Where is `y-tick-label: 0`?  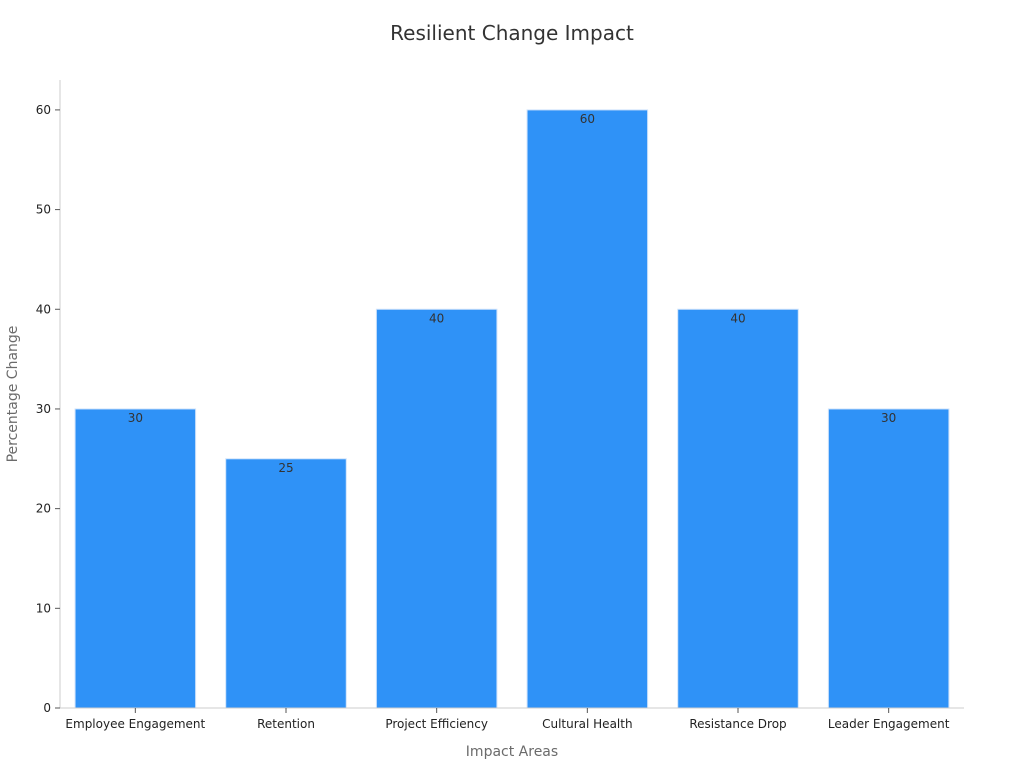 y-tick-label: 0 is located at coordinates (47, 708).